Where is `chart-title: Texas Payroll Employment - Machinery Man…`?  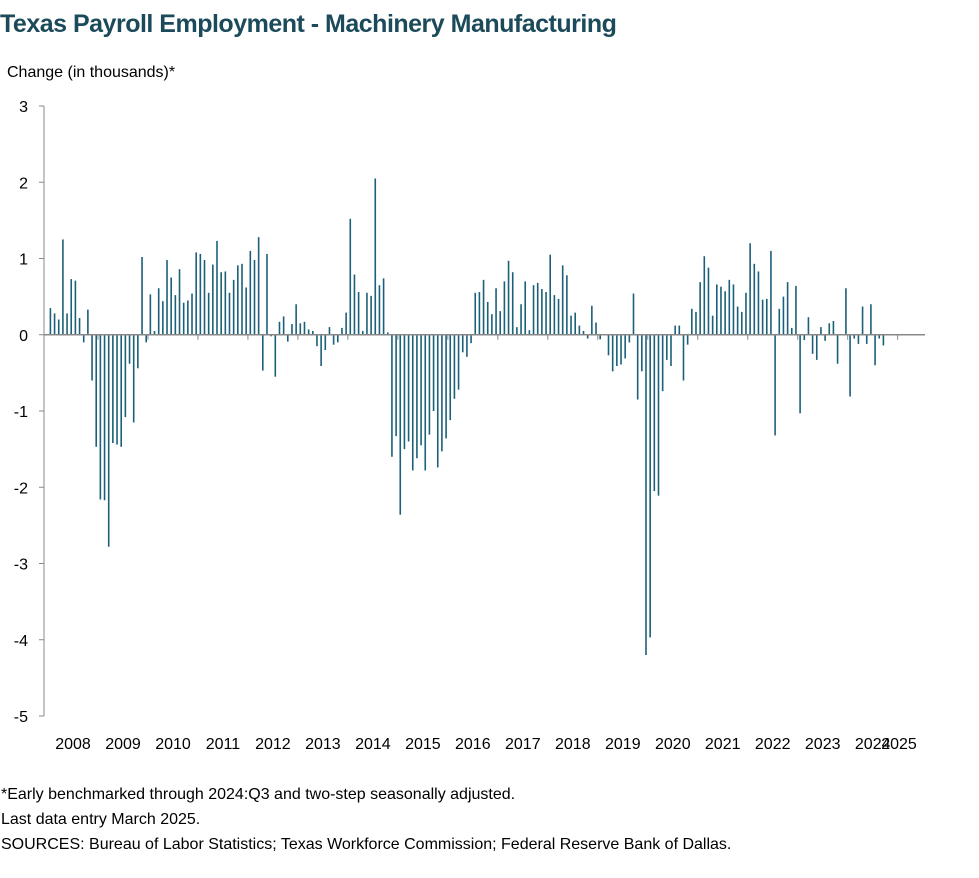 chart-title: Texas Payroll Employment - Machinery Man… is located at coordinates (308, 24).